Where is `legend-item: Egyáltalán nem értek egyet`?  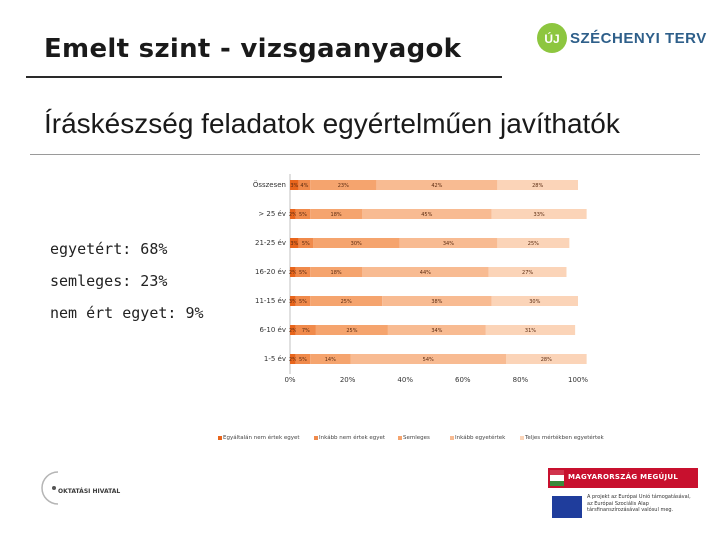
legend-item: Egyáltalán nem értek egyet is located at coordinates (259, 438).